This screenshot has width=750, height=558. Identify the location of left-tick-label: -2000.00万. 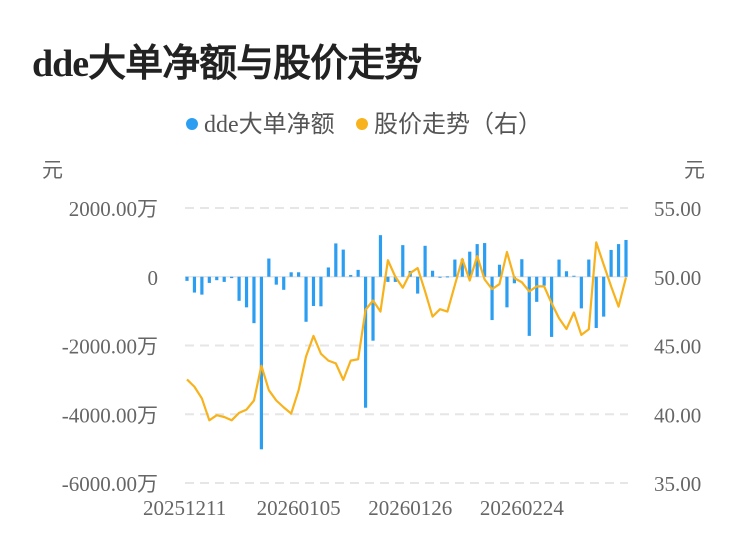
(110, 347).